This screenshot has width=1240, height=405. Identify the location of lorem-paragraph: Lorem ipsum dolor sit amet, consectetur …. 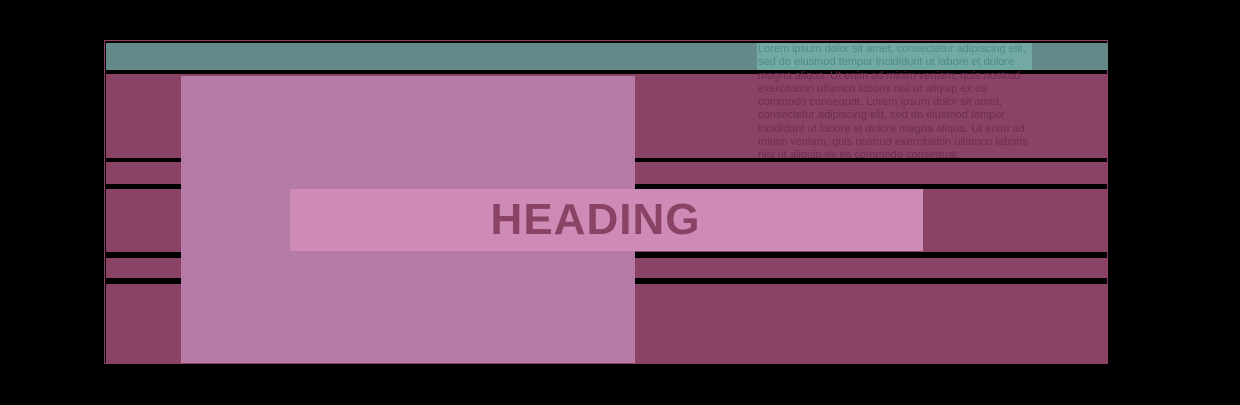
(894, 100).